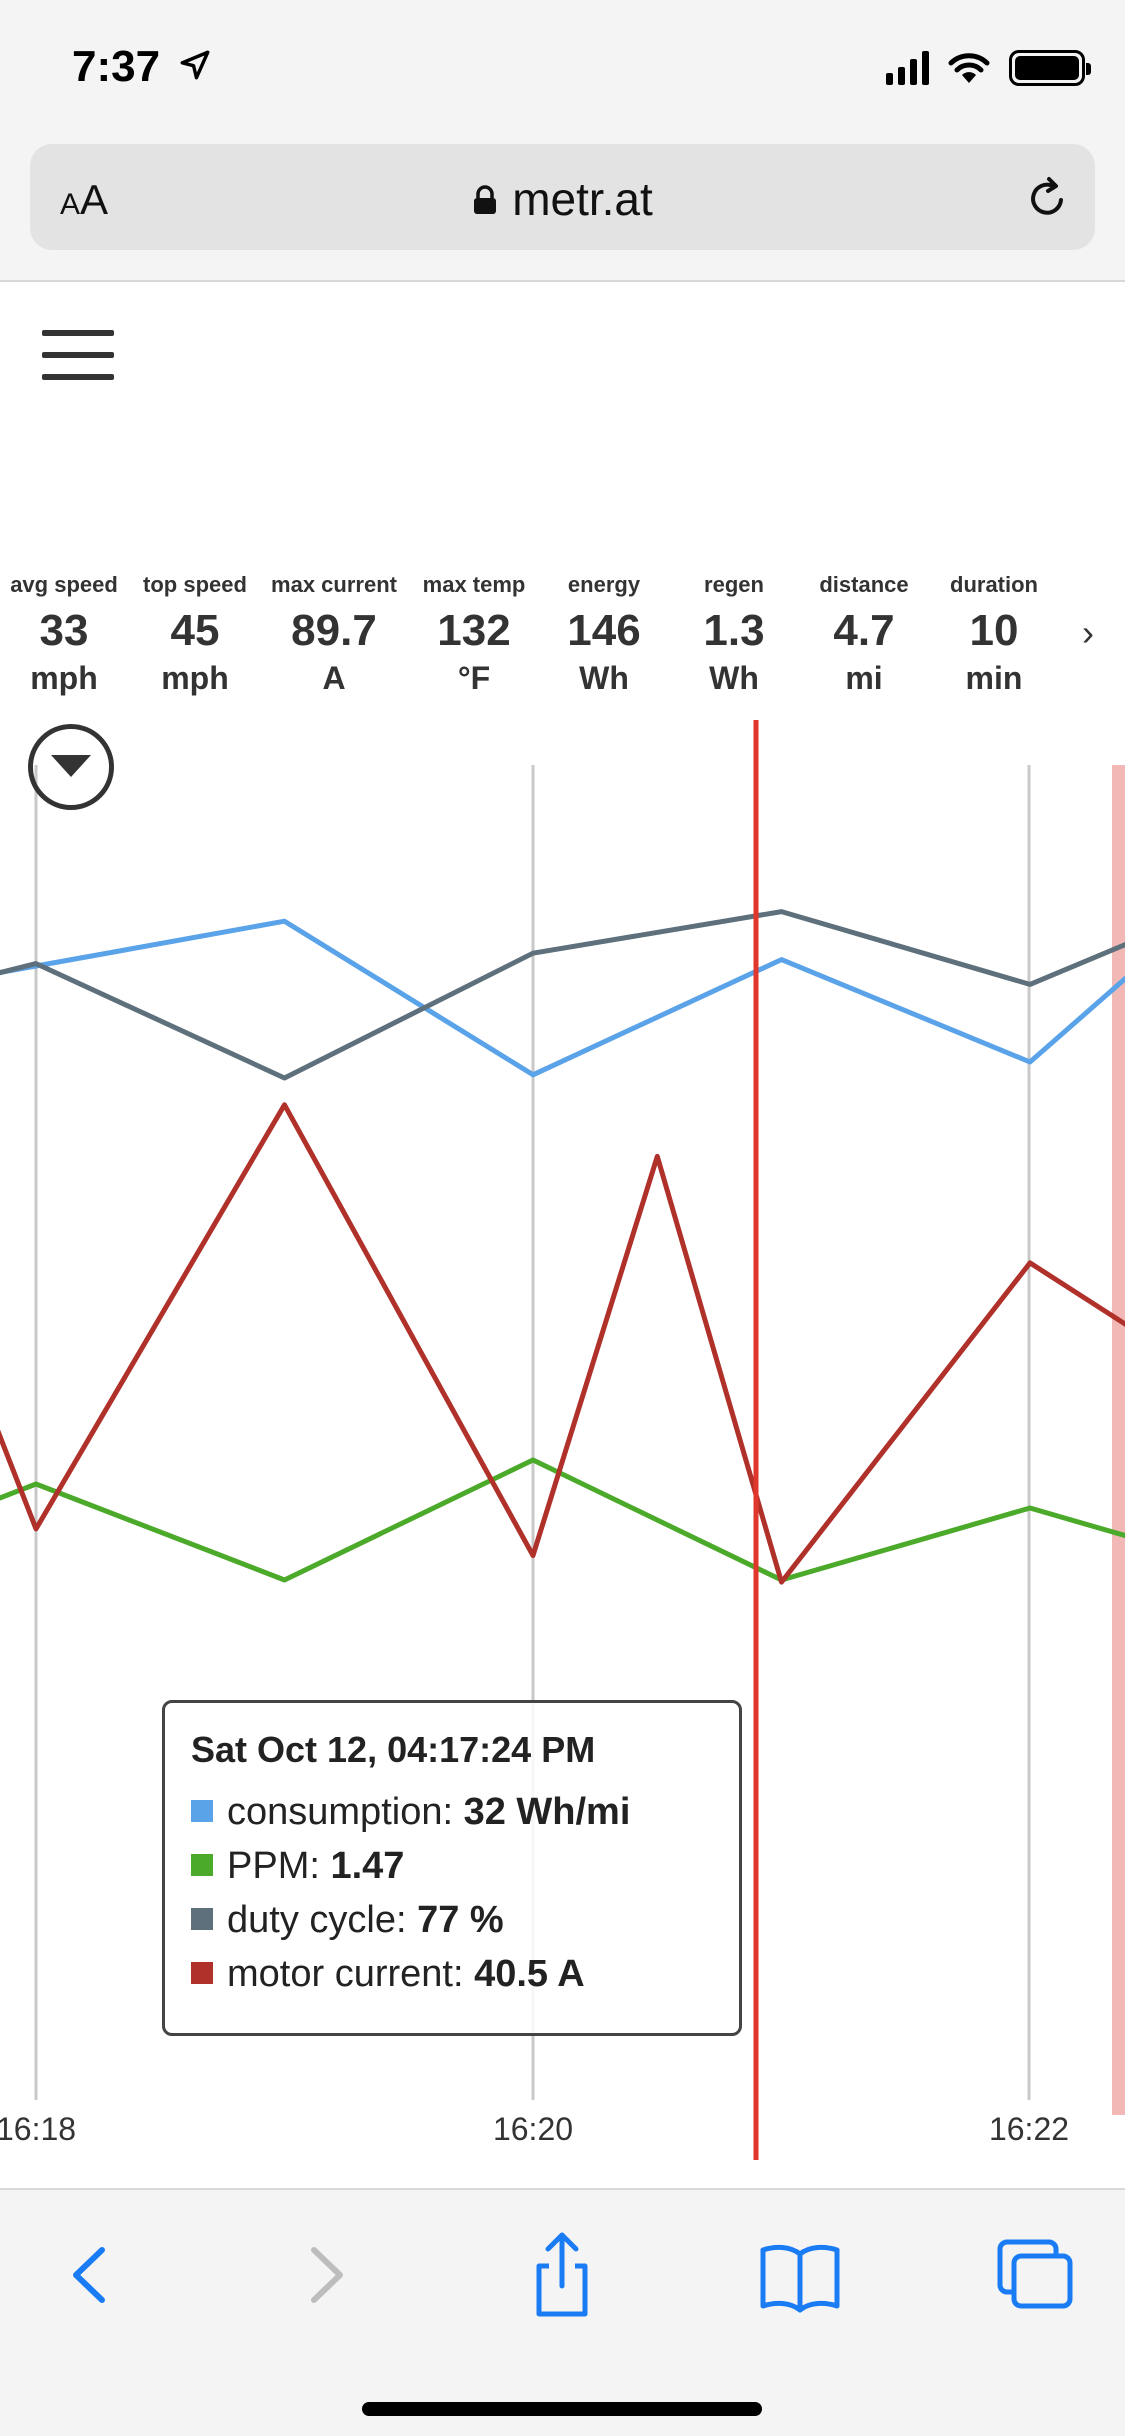 Image resolution: width=1125 pixels, height=2436 pixels. What do you see at coordinates (1047, 198) in the screenshot?
I see `reload-icon` at bounding box center [1047, 198].